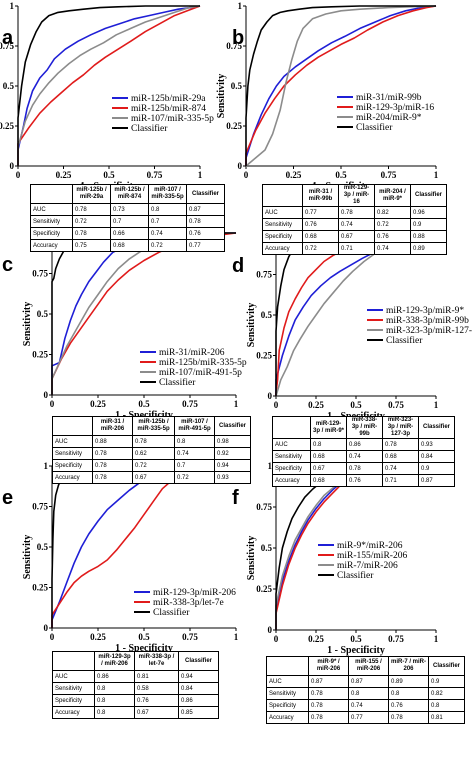 This screenshot has width=472, height=779. Describe the element at coordinates (203, 363) in the screenshot. I see `legend-entry: miR-125b/miR-335-5p` at that location.